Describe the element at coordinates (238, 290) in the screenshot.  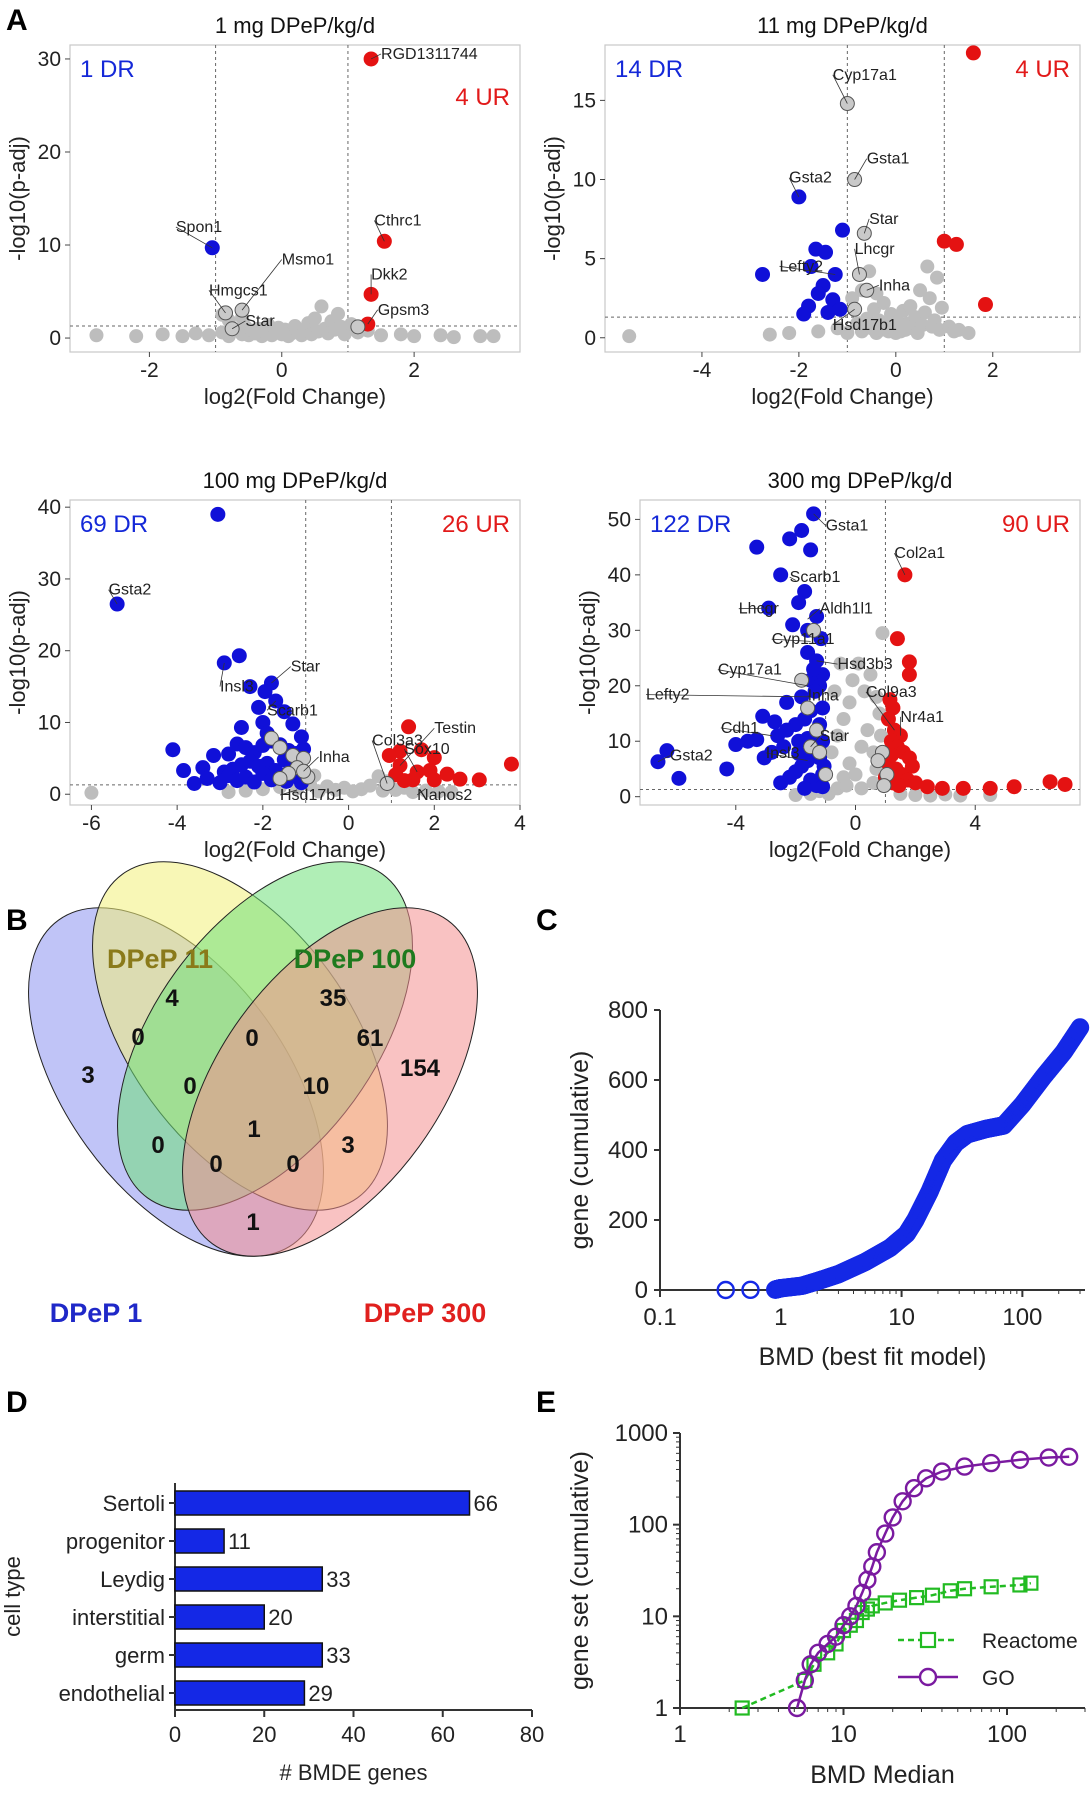
I see `gene-label: Hmgcs1` at that location.